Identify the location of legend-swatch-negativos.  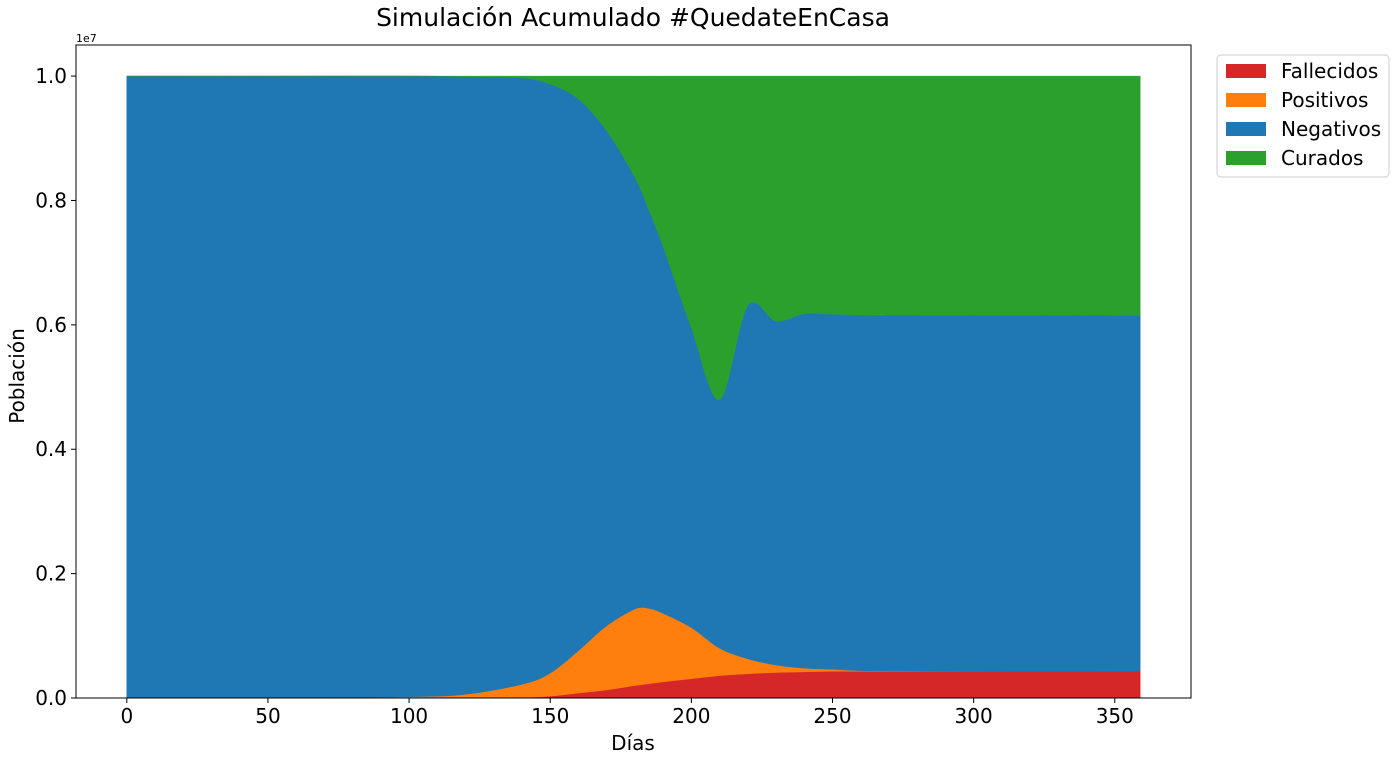
(1246, 129).